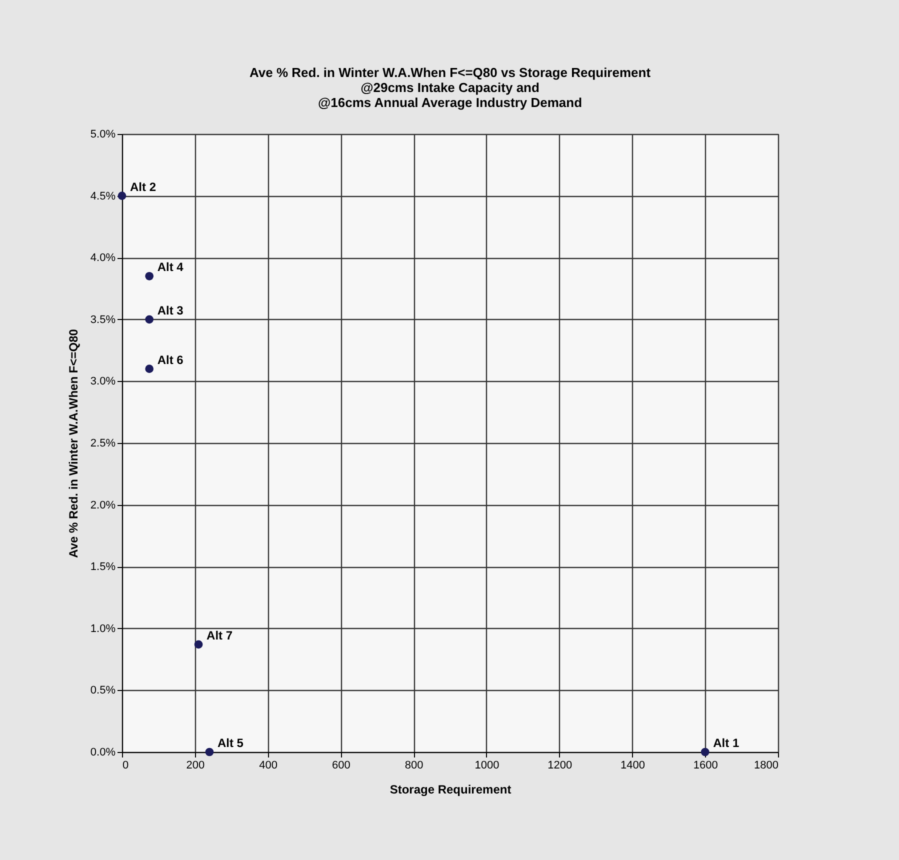  What do you see at coordinates (170, 310) in the screenshot?
I see `annotation: Alt 3` at bounding box center [170, 310].